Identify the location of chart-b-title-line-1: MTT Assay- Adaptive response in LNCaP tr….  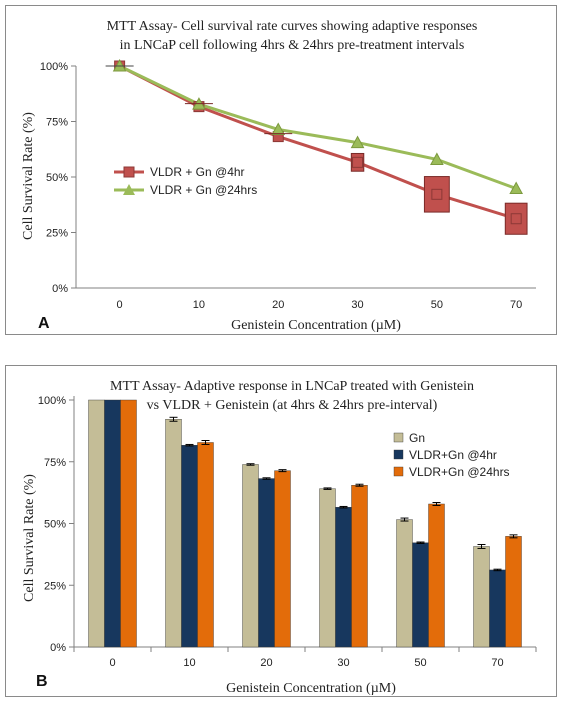
(292, 386).